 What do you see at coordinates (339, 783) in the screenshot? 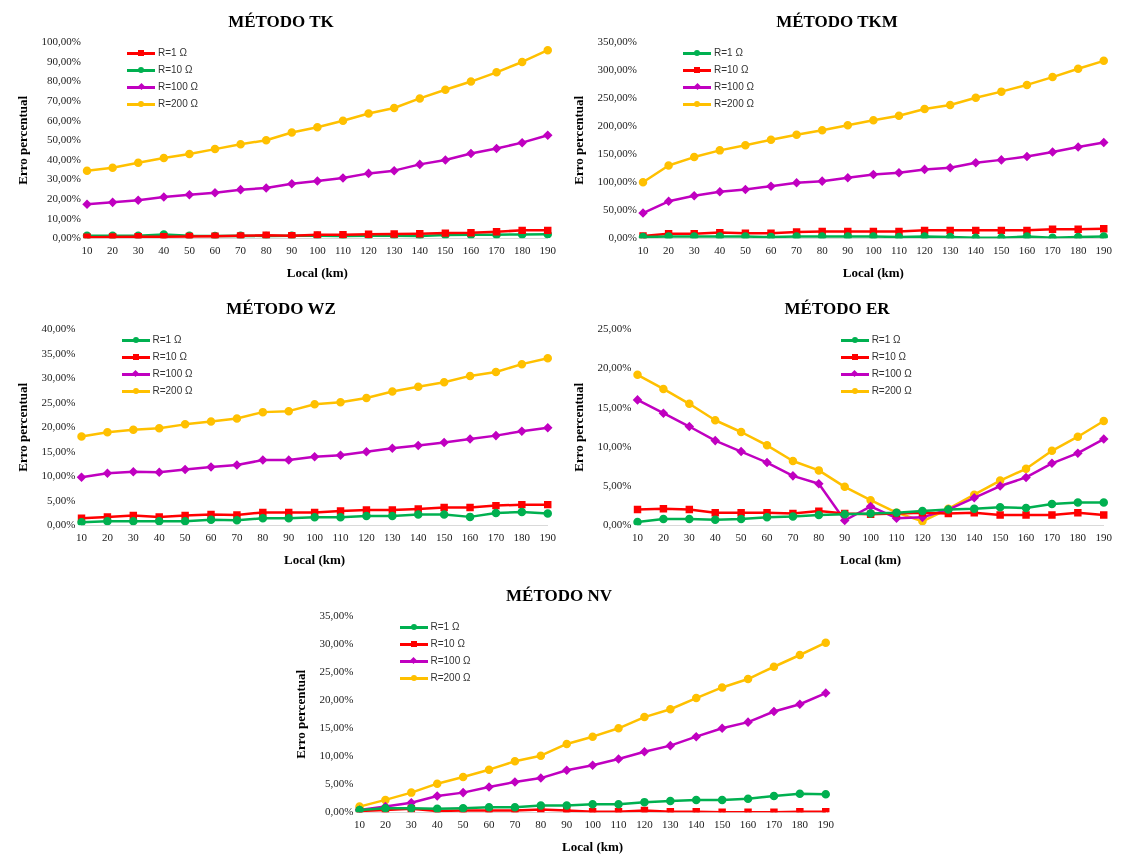
I see `y-tick-label: 5,00%` at bounding box center [339, 783].